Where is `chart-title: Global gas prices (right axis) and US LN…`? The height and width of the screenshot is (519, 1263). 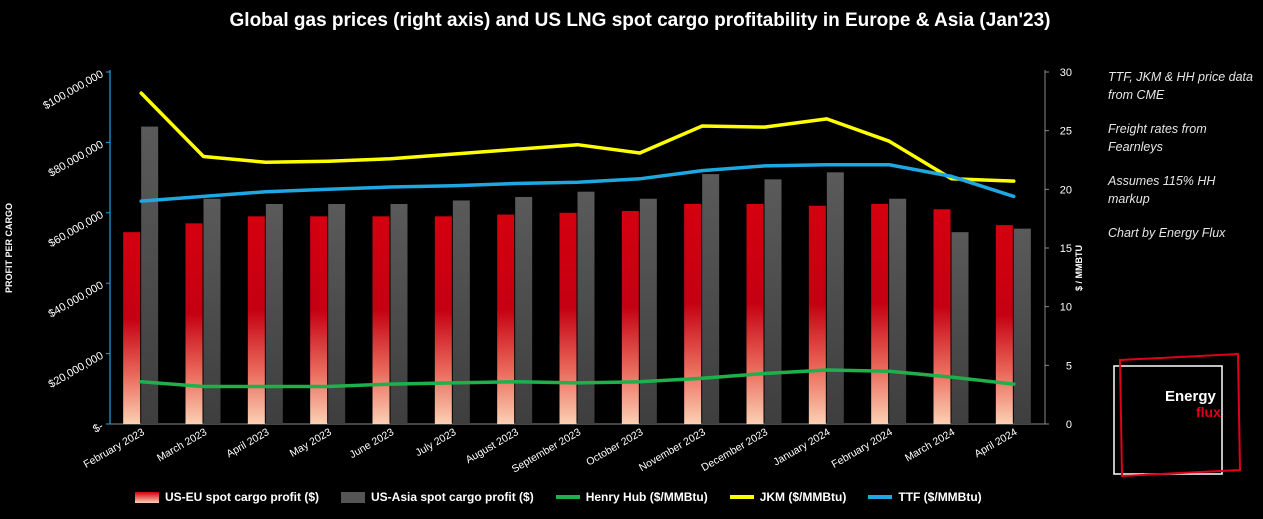 chart-title: Global gas prices (right axis) and US LN… is located at coordinates (640, 20).